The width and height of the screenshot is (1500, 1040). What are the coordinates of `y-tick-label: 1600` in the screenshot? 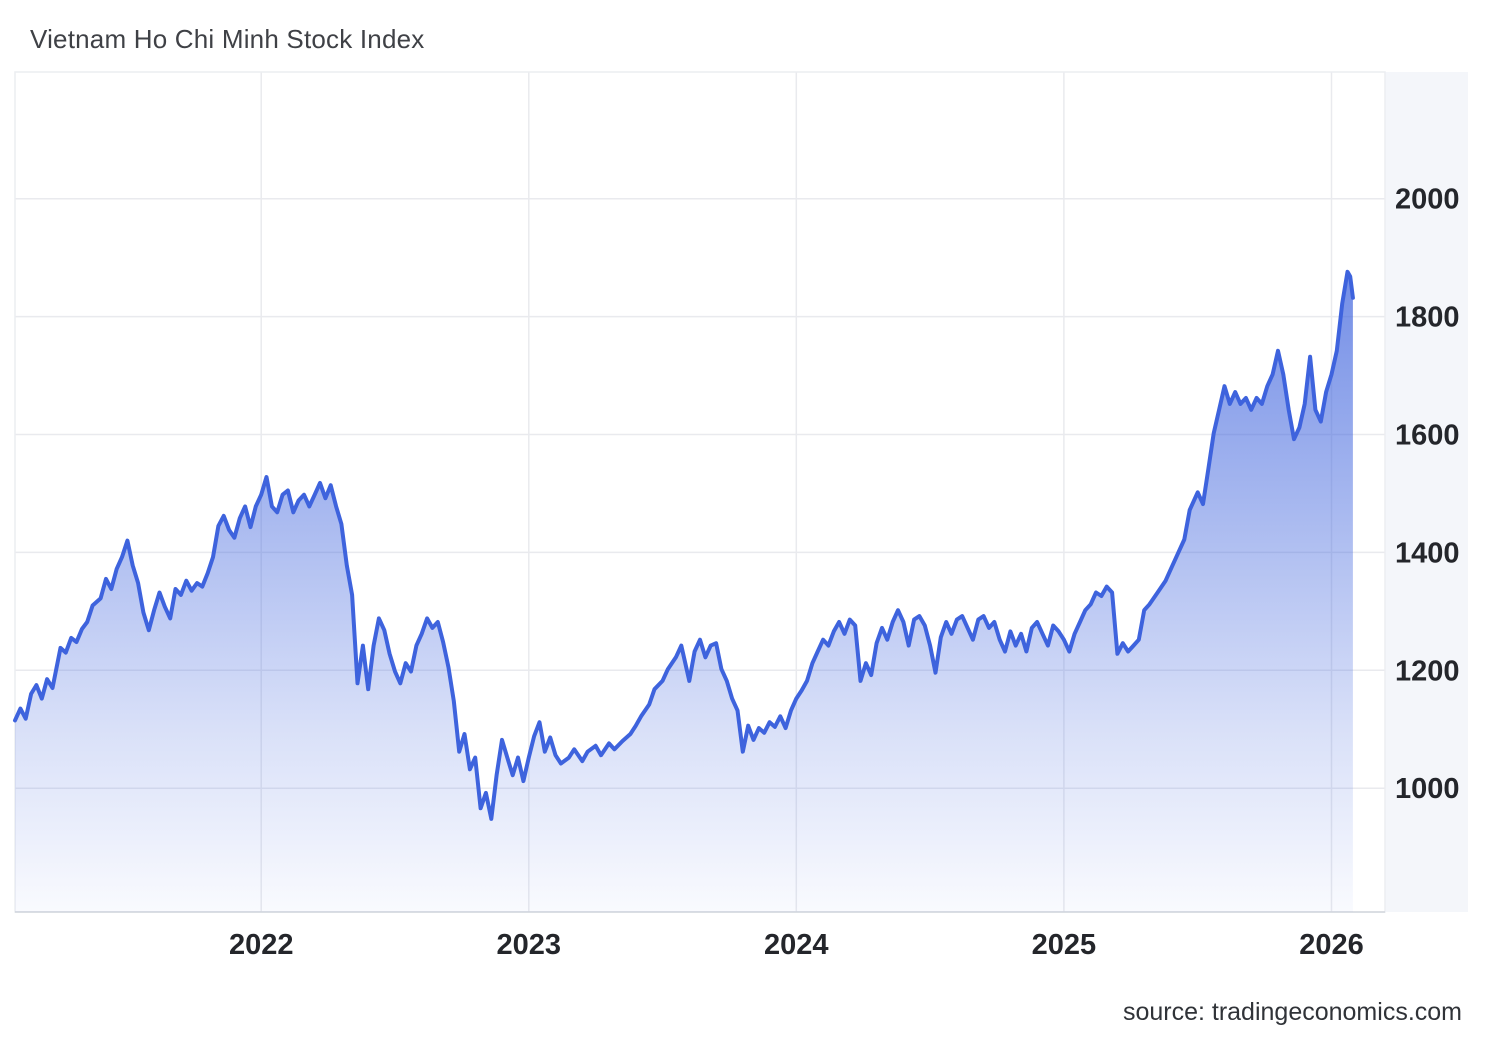 It's located at (1427, 436).